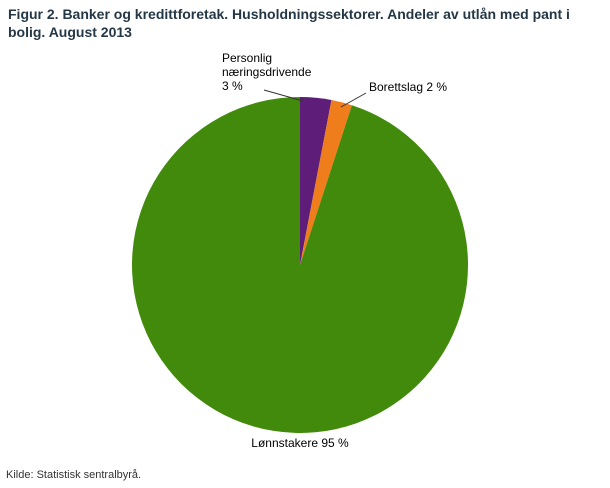  Describe the element at coordinates (74, 475) in the screenshot. I see `source-note: Kilde: Statistisk sentralbyrå.` at that location.